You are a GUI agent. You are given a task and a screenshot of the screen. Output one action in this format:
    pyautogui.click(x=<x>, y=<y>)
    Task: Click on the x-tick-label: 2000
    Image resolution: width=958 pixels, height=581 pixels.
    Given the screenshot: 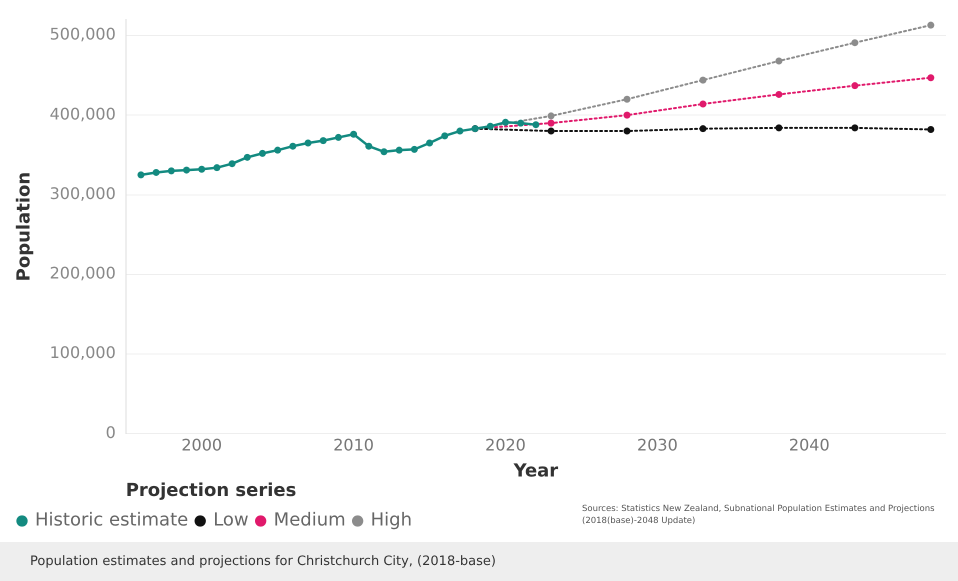 What is the action you would take?
    pyautogui.click(x=201, y=444)
    